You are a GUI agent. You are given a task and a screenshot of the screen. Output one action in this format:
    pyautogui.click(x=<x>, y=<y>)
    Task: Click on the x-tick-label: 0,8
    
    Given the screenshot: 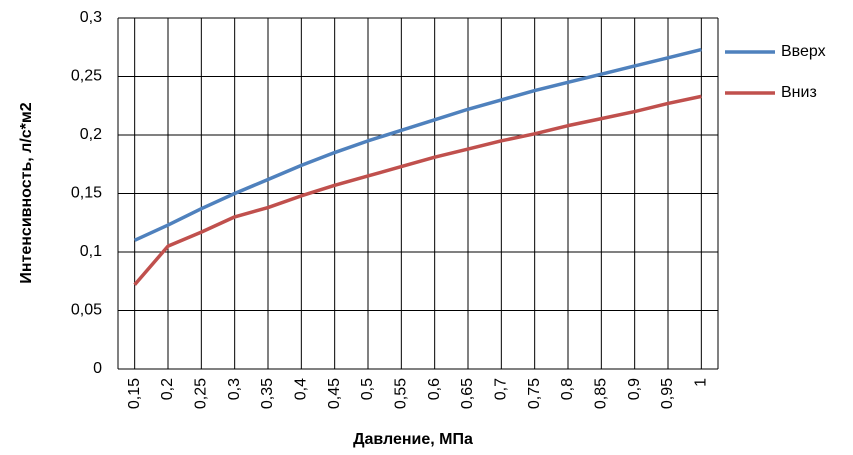 What is the action you would take?
    pyautogui.click(x=567, y=389)
    